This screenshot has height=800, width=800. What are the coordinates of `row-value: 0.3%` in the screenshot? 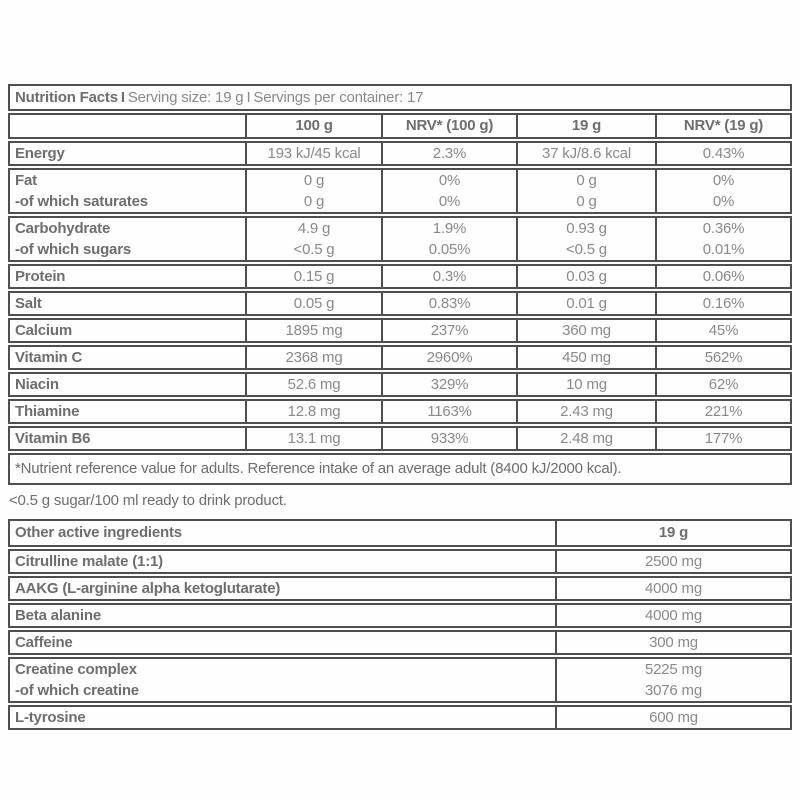 It's located at (448, 276).